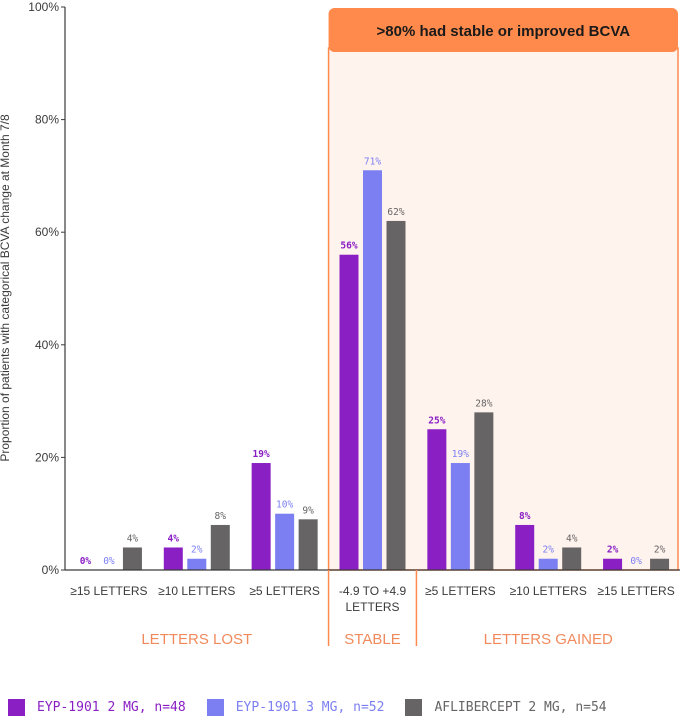 The height and width of the screenshot is (722, 680). Describe the element at coordinates (51, 570) in the screenshot. I see `y-tick-label: 0%` at that location.